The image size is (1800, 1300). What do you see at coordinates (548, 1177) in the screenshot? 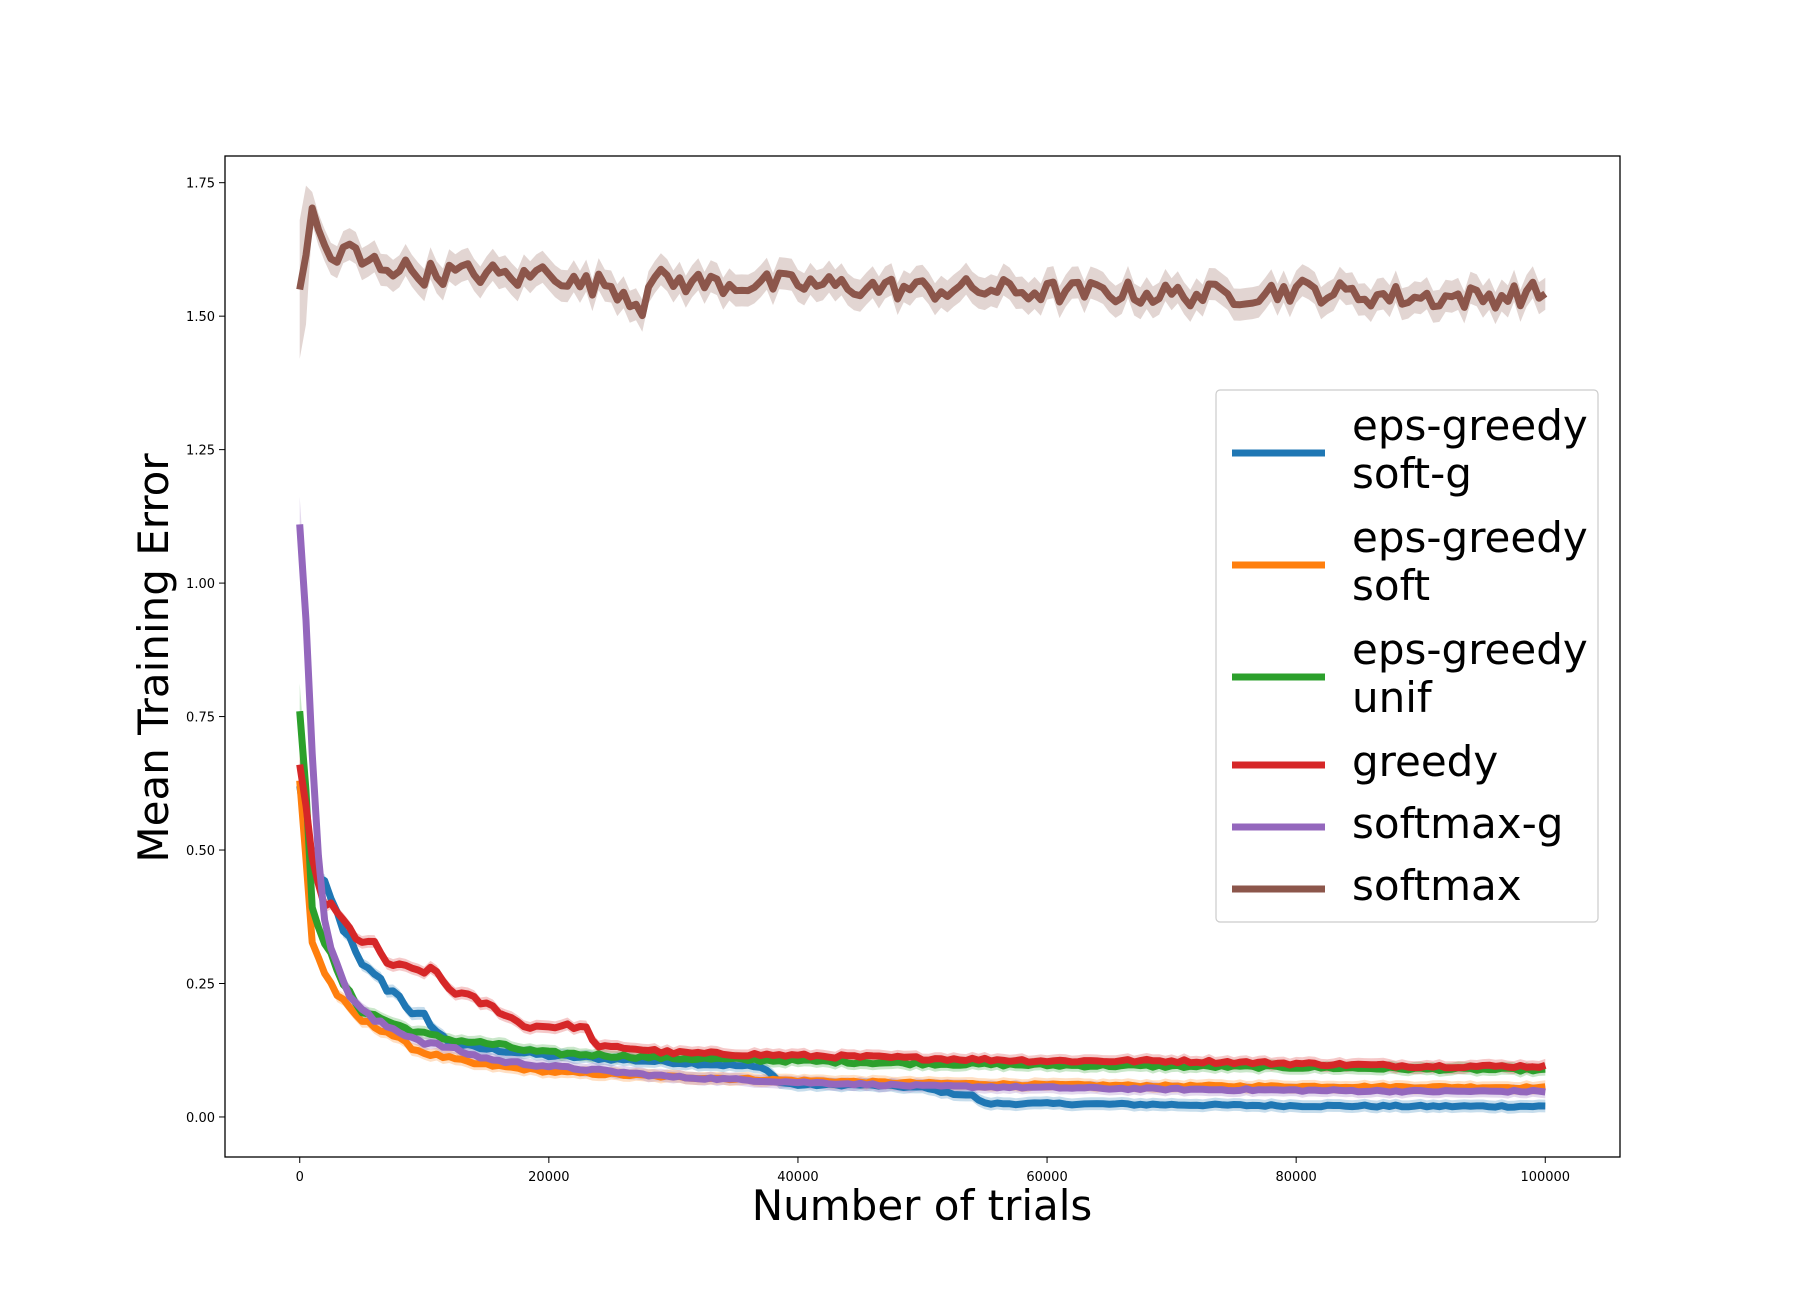
I see `x-tick-label: 20000` at bounding box center [548, 1177].